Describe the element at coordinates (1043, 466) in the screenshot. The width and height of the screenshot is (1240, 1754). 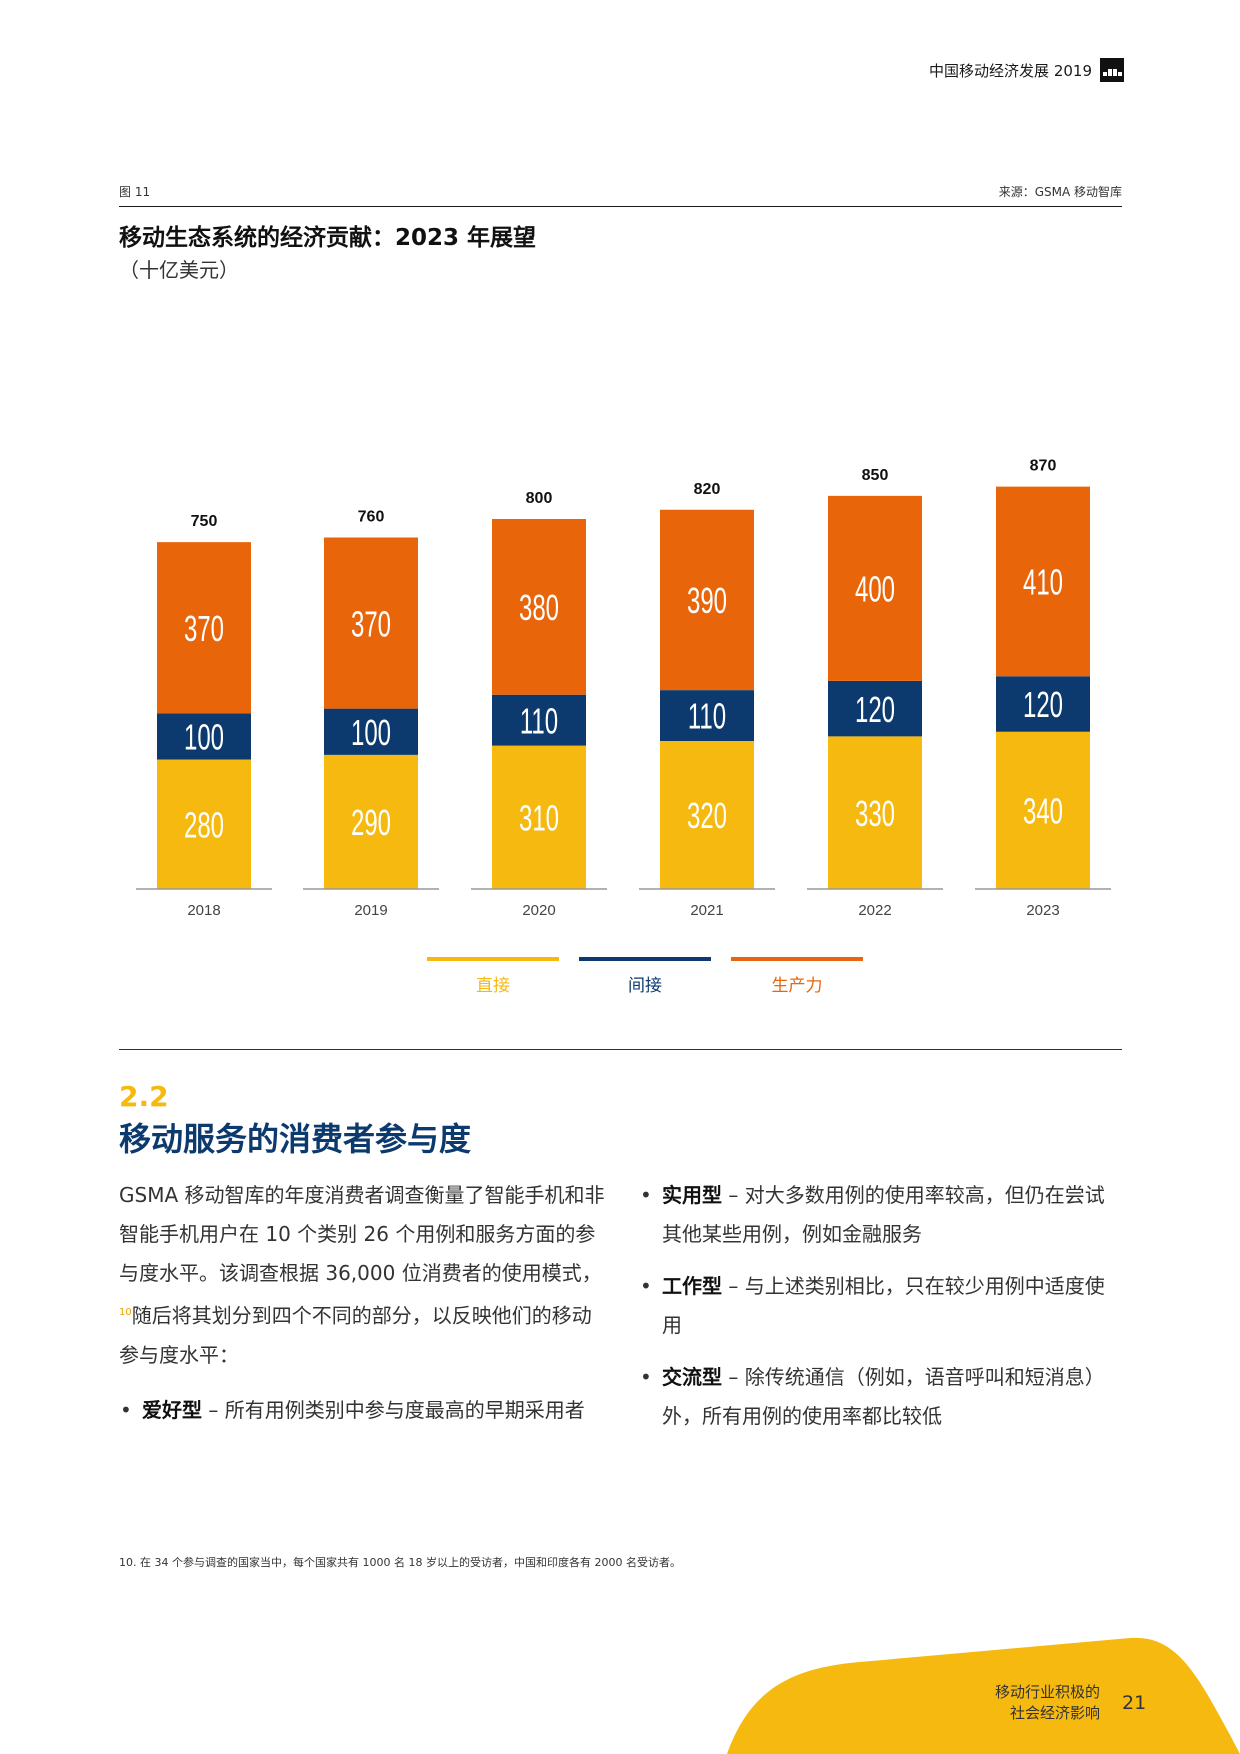
I see `total-value-label: 870` at that location.